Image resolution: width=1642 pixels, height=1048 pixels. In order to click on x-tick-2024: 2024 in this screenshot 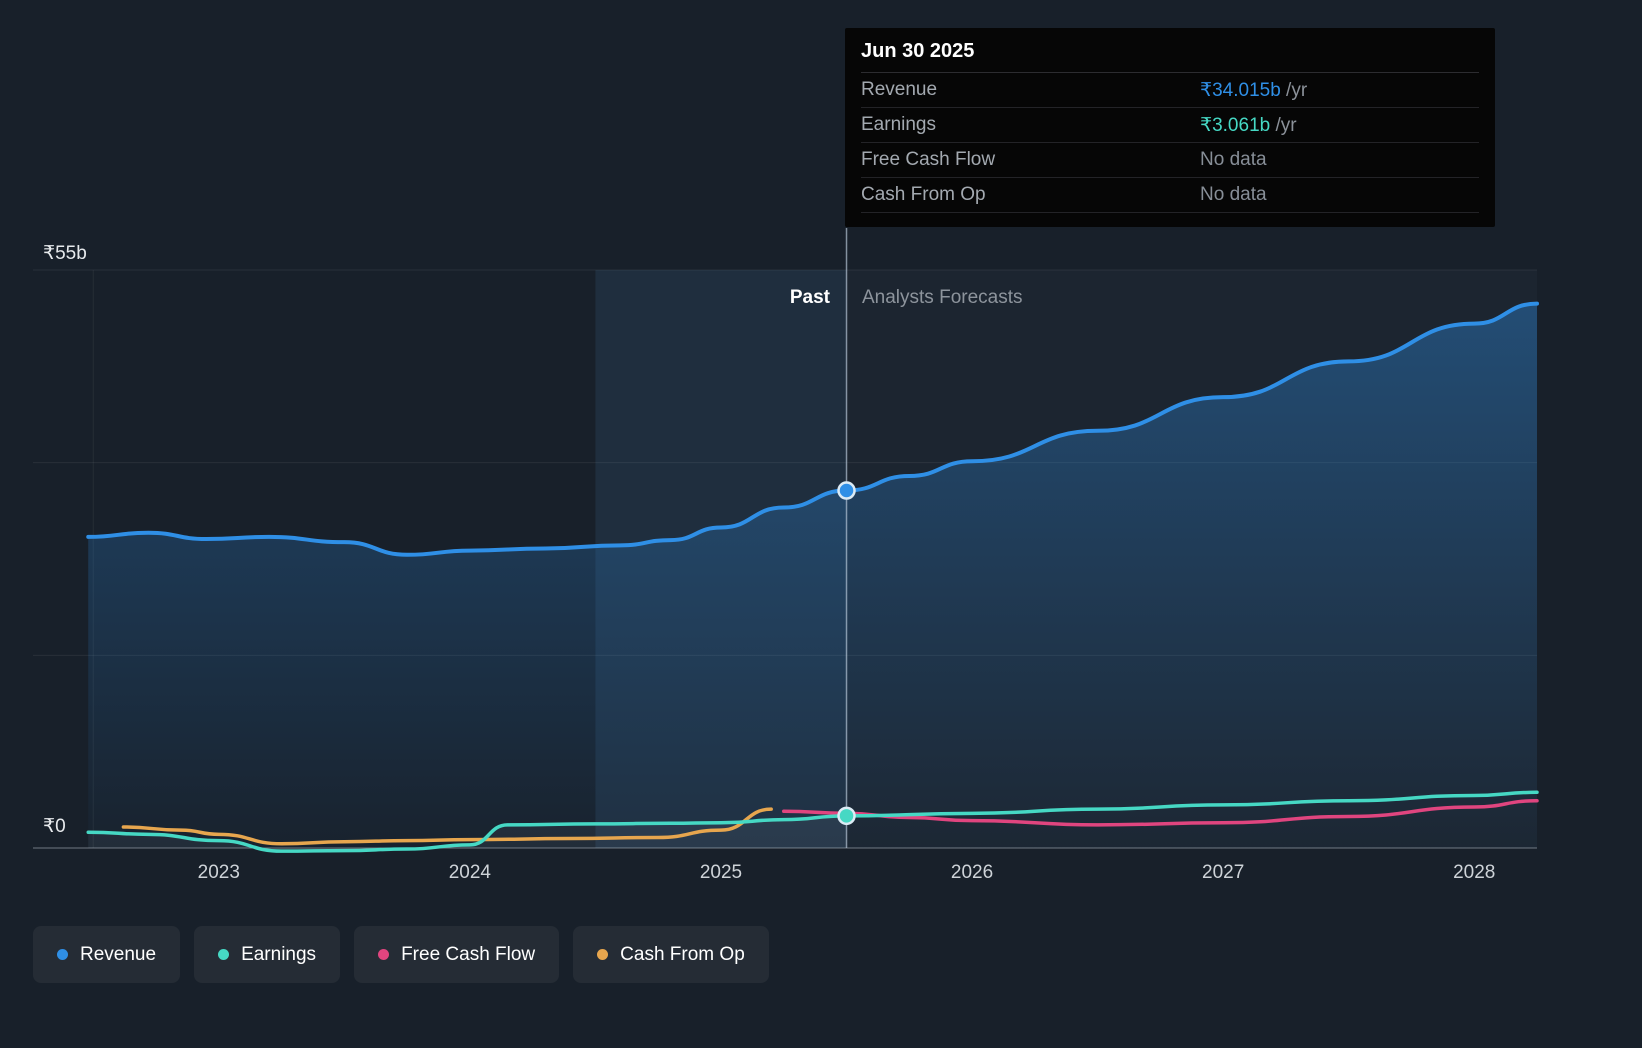, I will do `click(470, 872)`.